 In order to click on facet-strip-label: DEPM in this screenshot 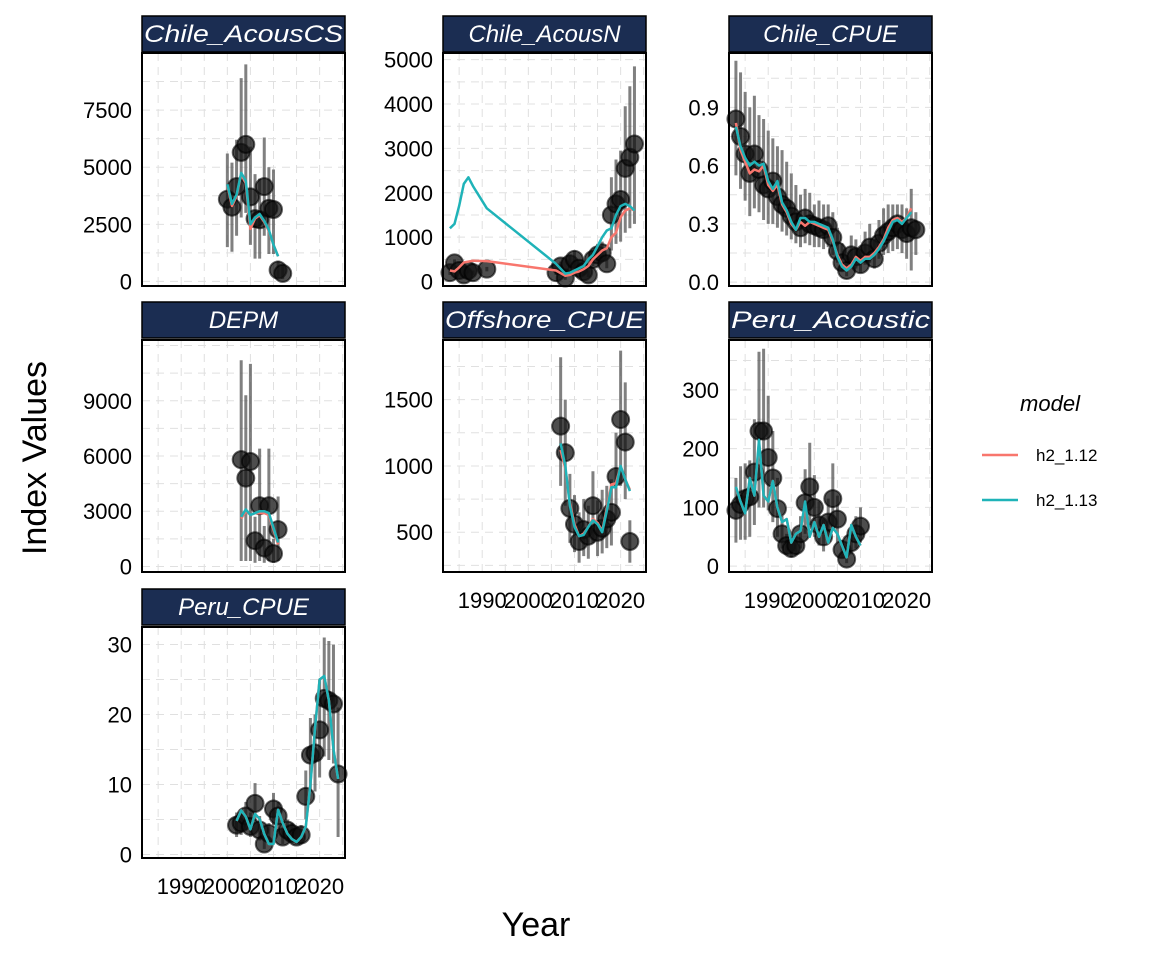, I will do `click(243, 320)`.